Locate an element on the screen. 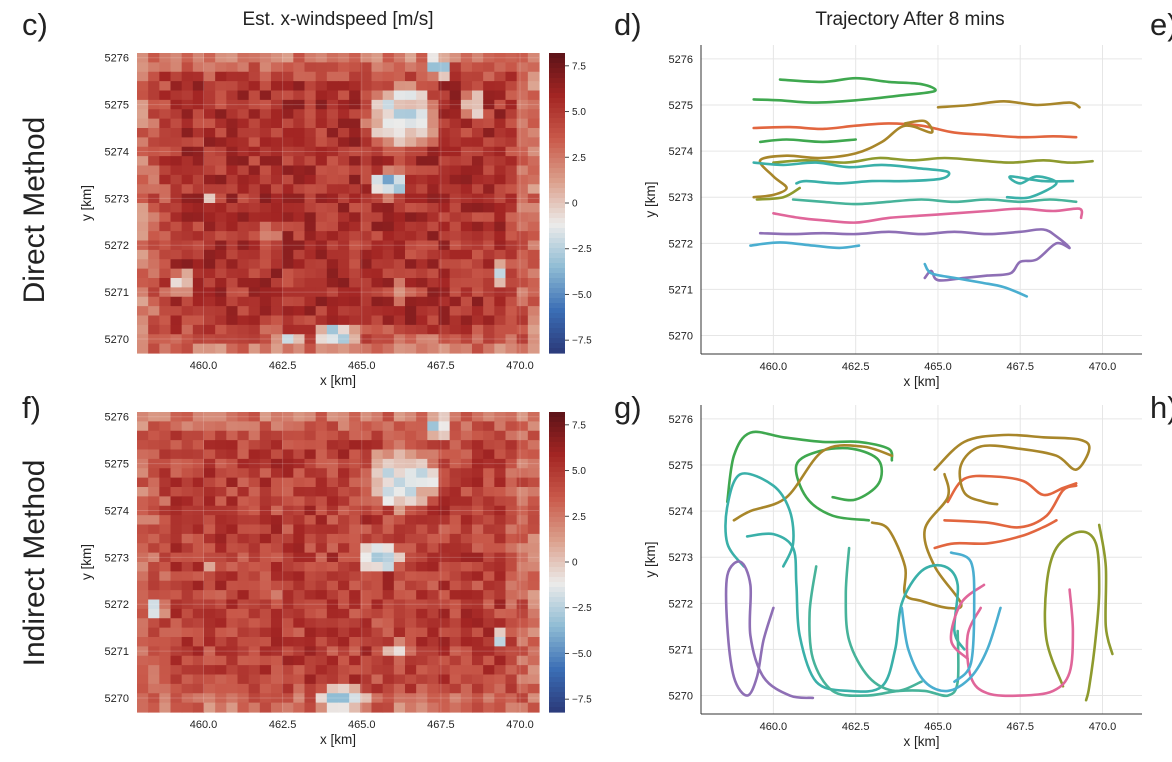  x-tick-label: 470.0 is located at coordinates (1103, 727).